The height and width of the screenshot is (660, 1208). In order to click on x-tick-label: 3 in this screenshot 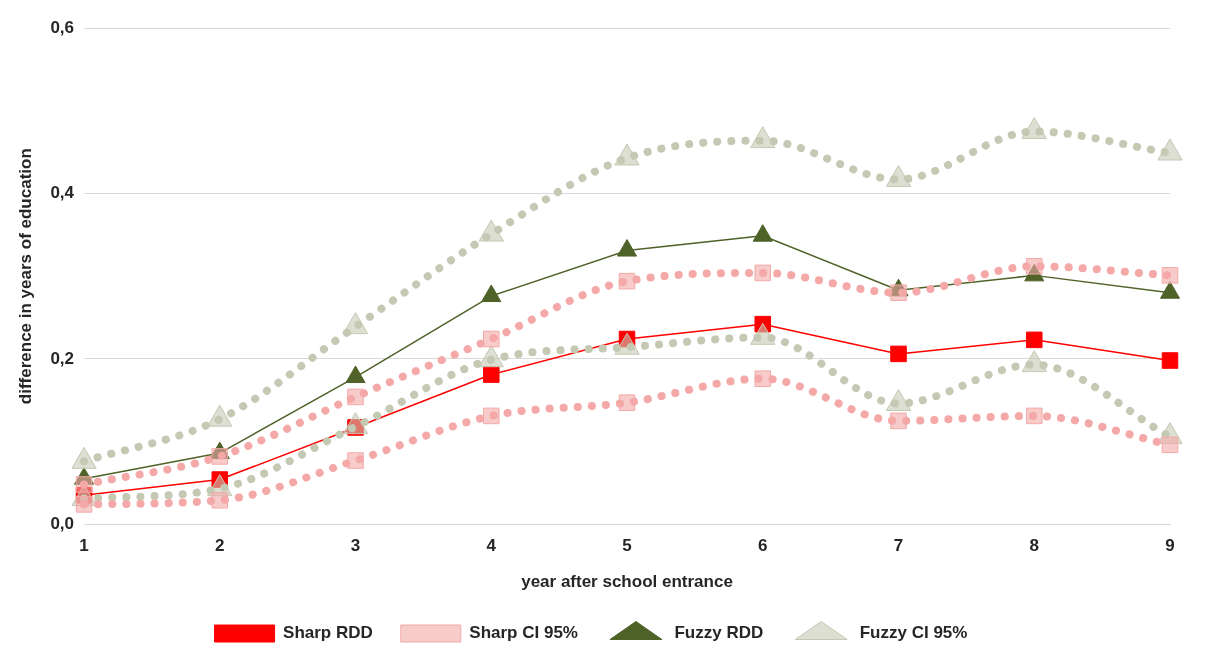, I will do `click(355, 546)`.